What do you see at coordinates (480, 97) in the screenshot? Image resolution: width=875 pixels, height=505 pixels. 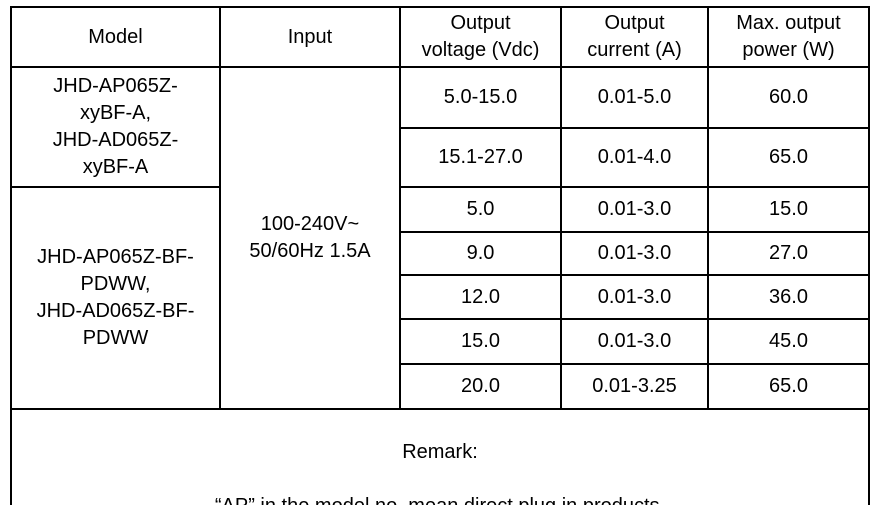 I see `voltage-cell: 5.0-15.0` at bounding box center [480, 97].